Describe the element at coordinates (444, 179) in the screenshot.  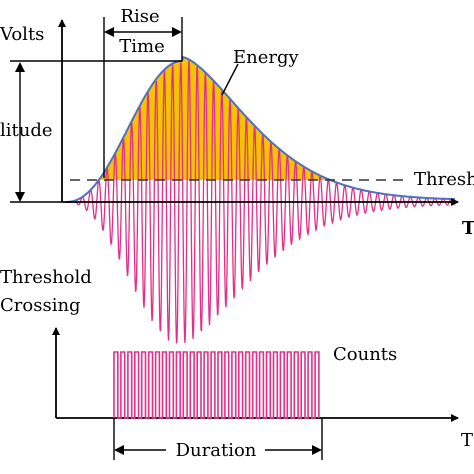
I see `threshold-label: Thresh` at that location.